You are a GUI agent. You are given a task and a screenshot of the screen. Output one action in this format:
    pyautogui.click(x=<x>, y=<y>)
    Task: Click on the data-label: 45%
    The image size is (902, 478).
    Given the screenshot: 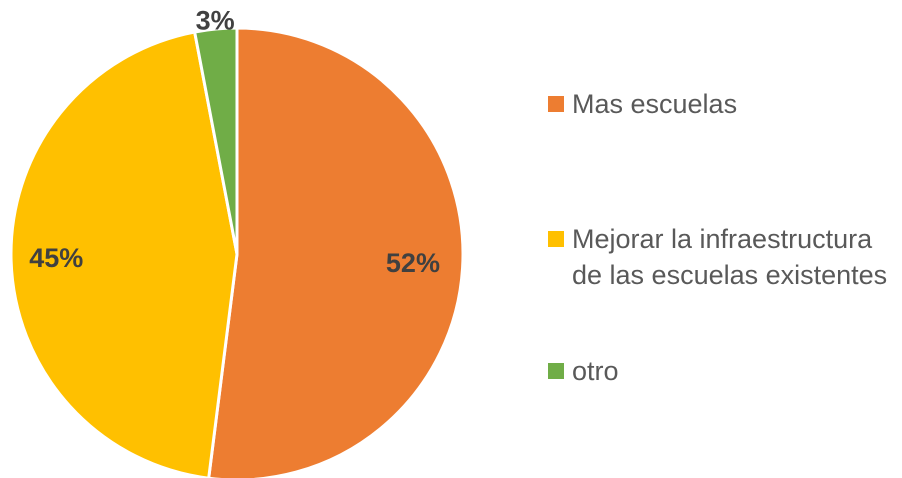 What is the action you would take?
    pyautogui.click(x=56, y=258)
    